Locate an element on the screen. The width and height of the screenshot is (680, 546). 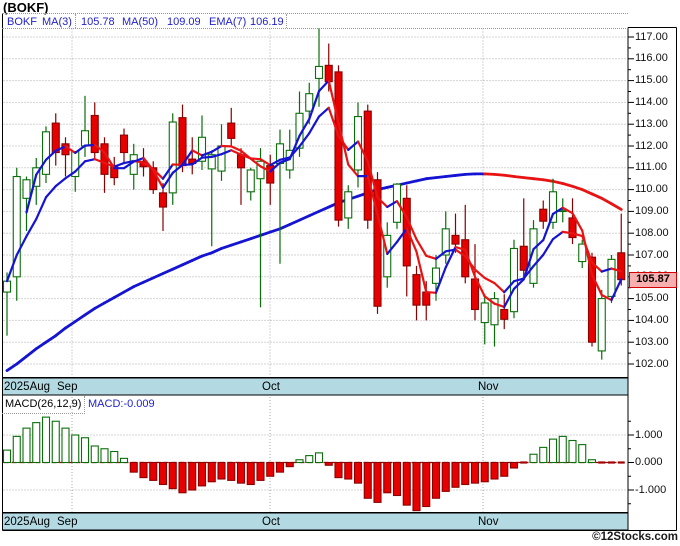
price-axis-label: 115.00 is located at coordinates (651, 80).